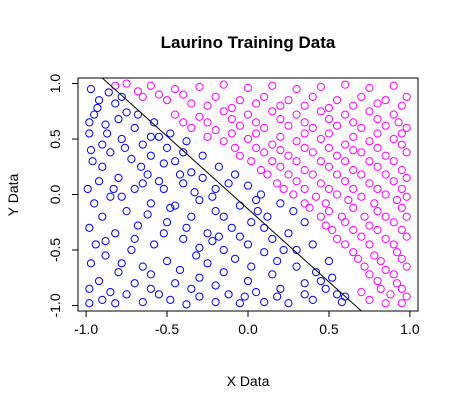  I want to click on x-tick-label: -0.5, so click(167, 329).